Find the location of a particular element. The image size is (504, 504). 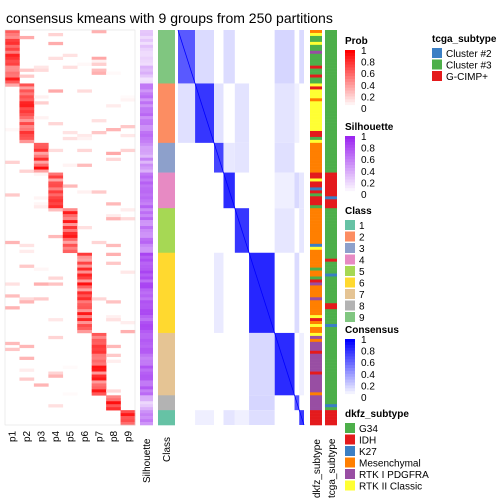

class-legend-item: 7 is located at coordinates (362, 295).